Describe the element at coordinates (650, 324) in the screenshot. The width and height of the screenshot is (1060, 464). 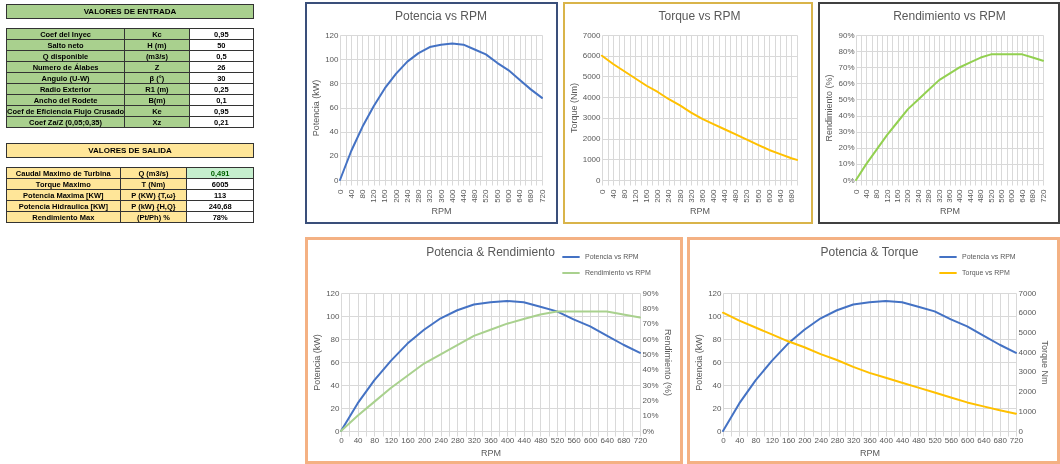
I see `y2-tick-label: 70%` at that location.